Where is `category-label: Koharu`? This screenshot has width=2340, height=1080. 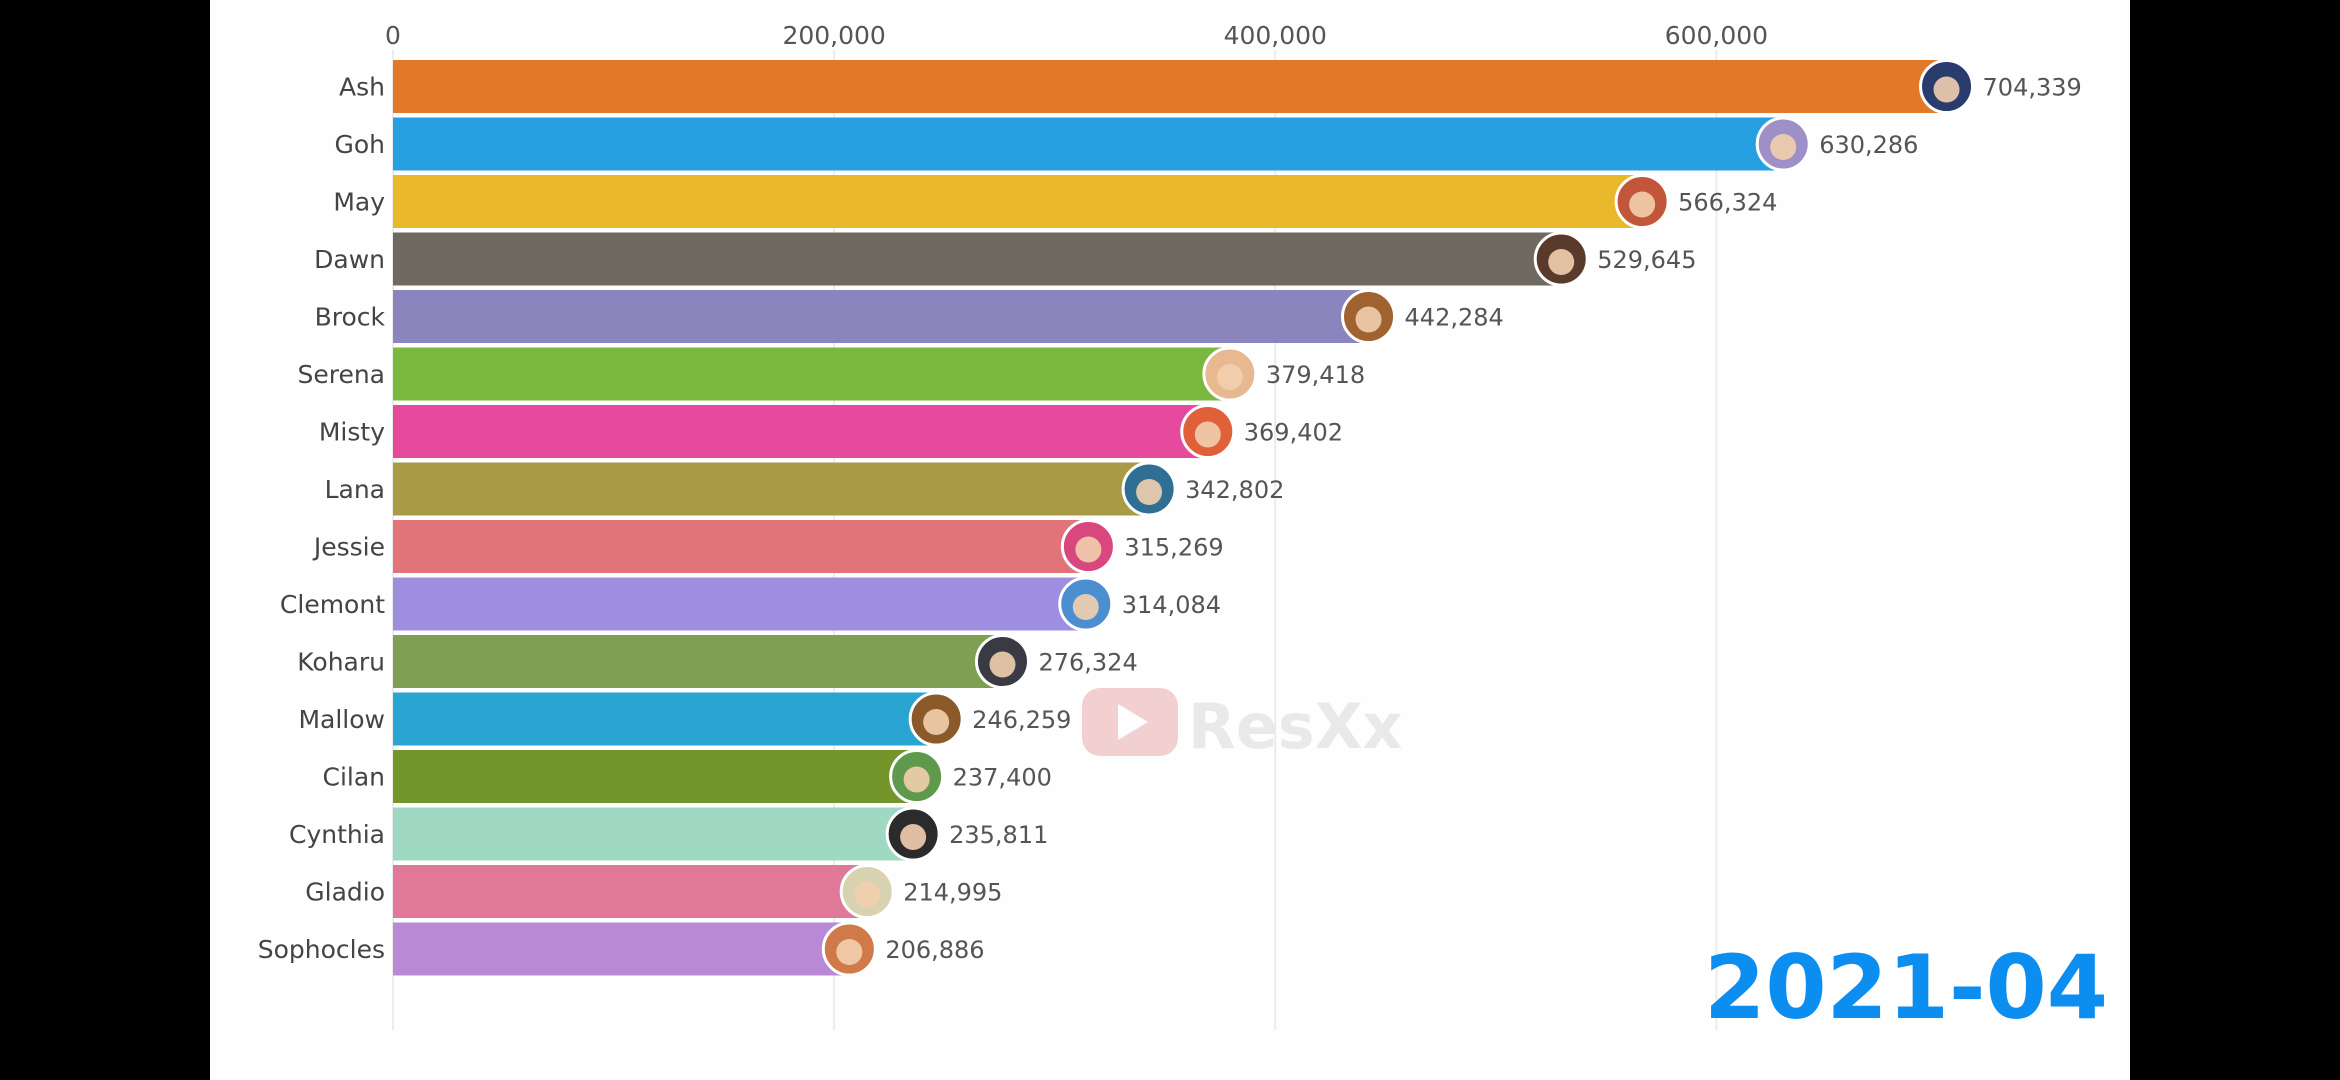 category-label: Koharu is located at coordinates (341, 662).